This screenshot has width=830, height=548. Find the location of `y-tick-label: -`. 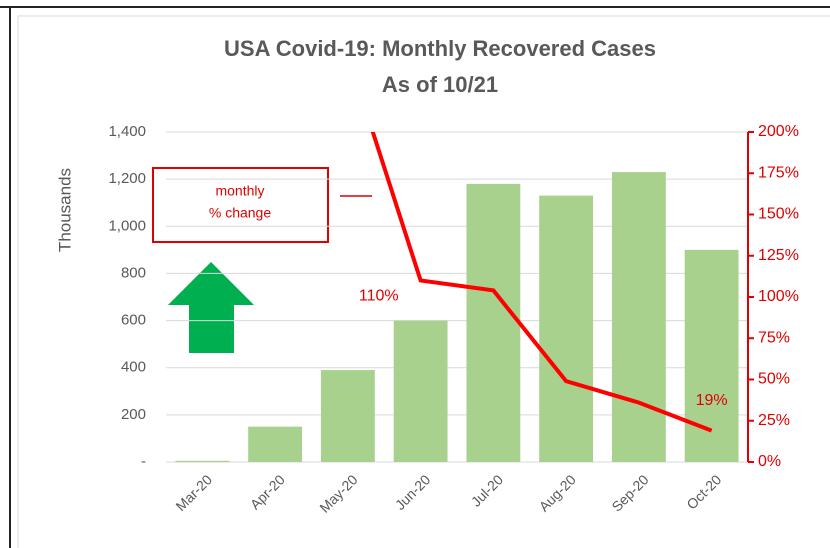

y-tick-label: - is located at coordinates (143, 461).